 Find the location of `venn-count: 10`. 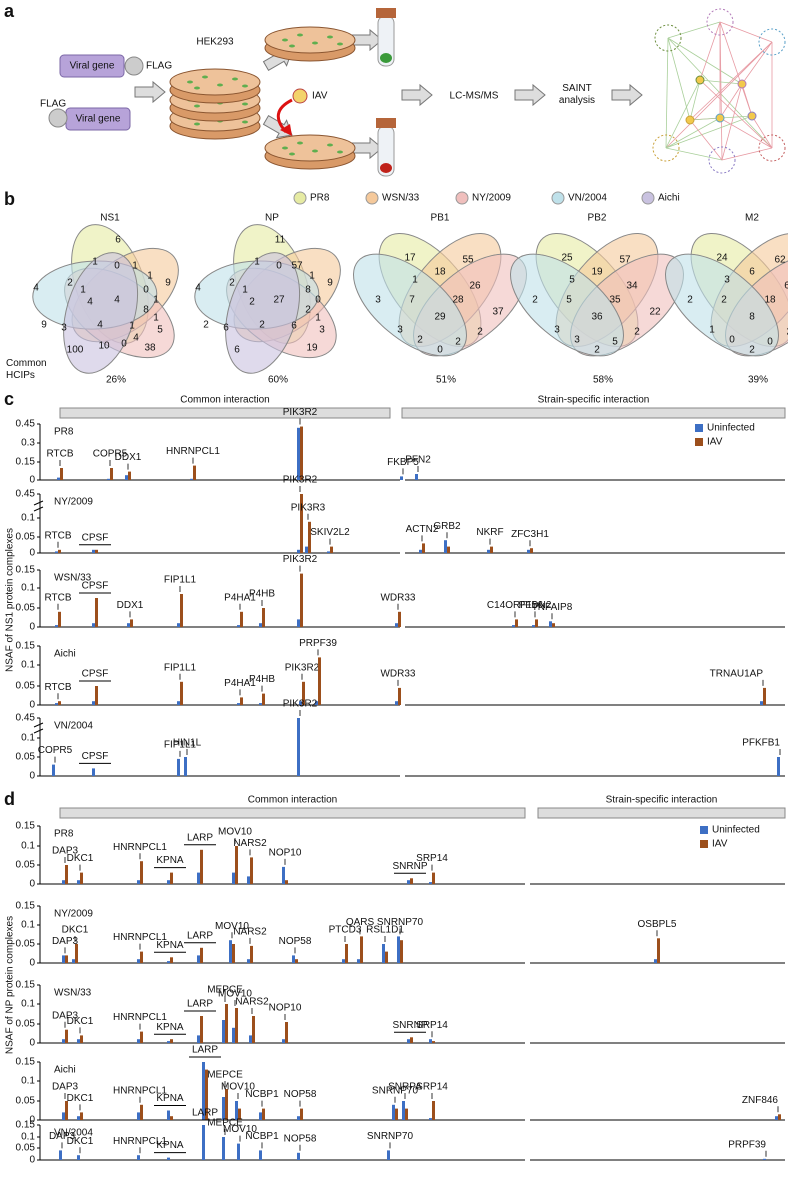

venn-count: 10 is located at coordinates (104, 346).